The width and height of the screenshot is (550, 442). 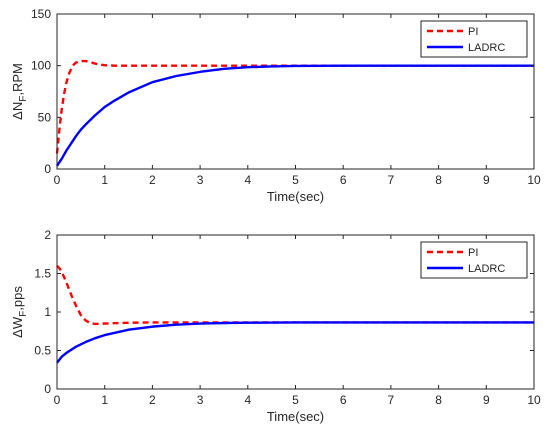 What do you see at coordinates (17, 327) in the screenshot?
I see `y-axis-label-main: ΔW` at bounding box center [17, 327].